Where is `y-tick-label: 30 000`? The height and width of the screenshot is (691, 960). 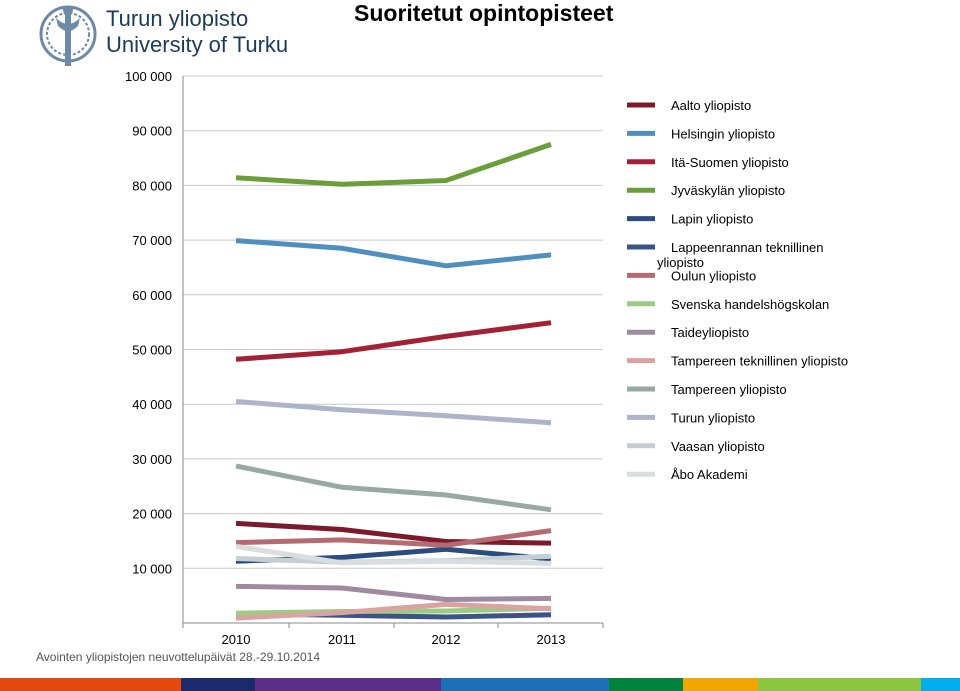
y-tick-label: 30 000 is located at coordinates (152, 459).